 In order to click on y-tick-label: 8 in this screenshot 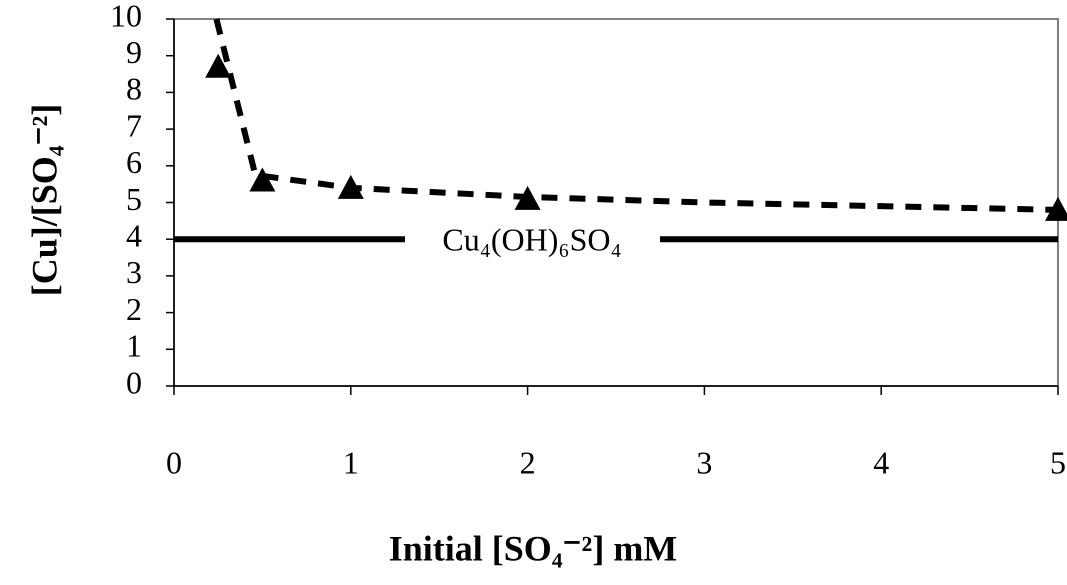, I will do `click(134, 89)`.